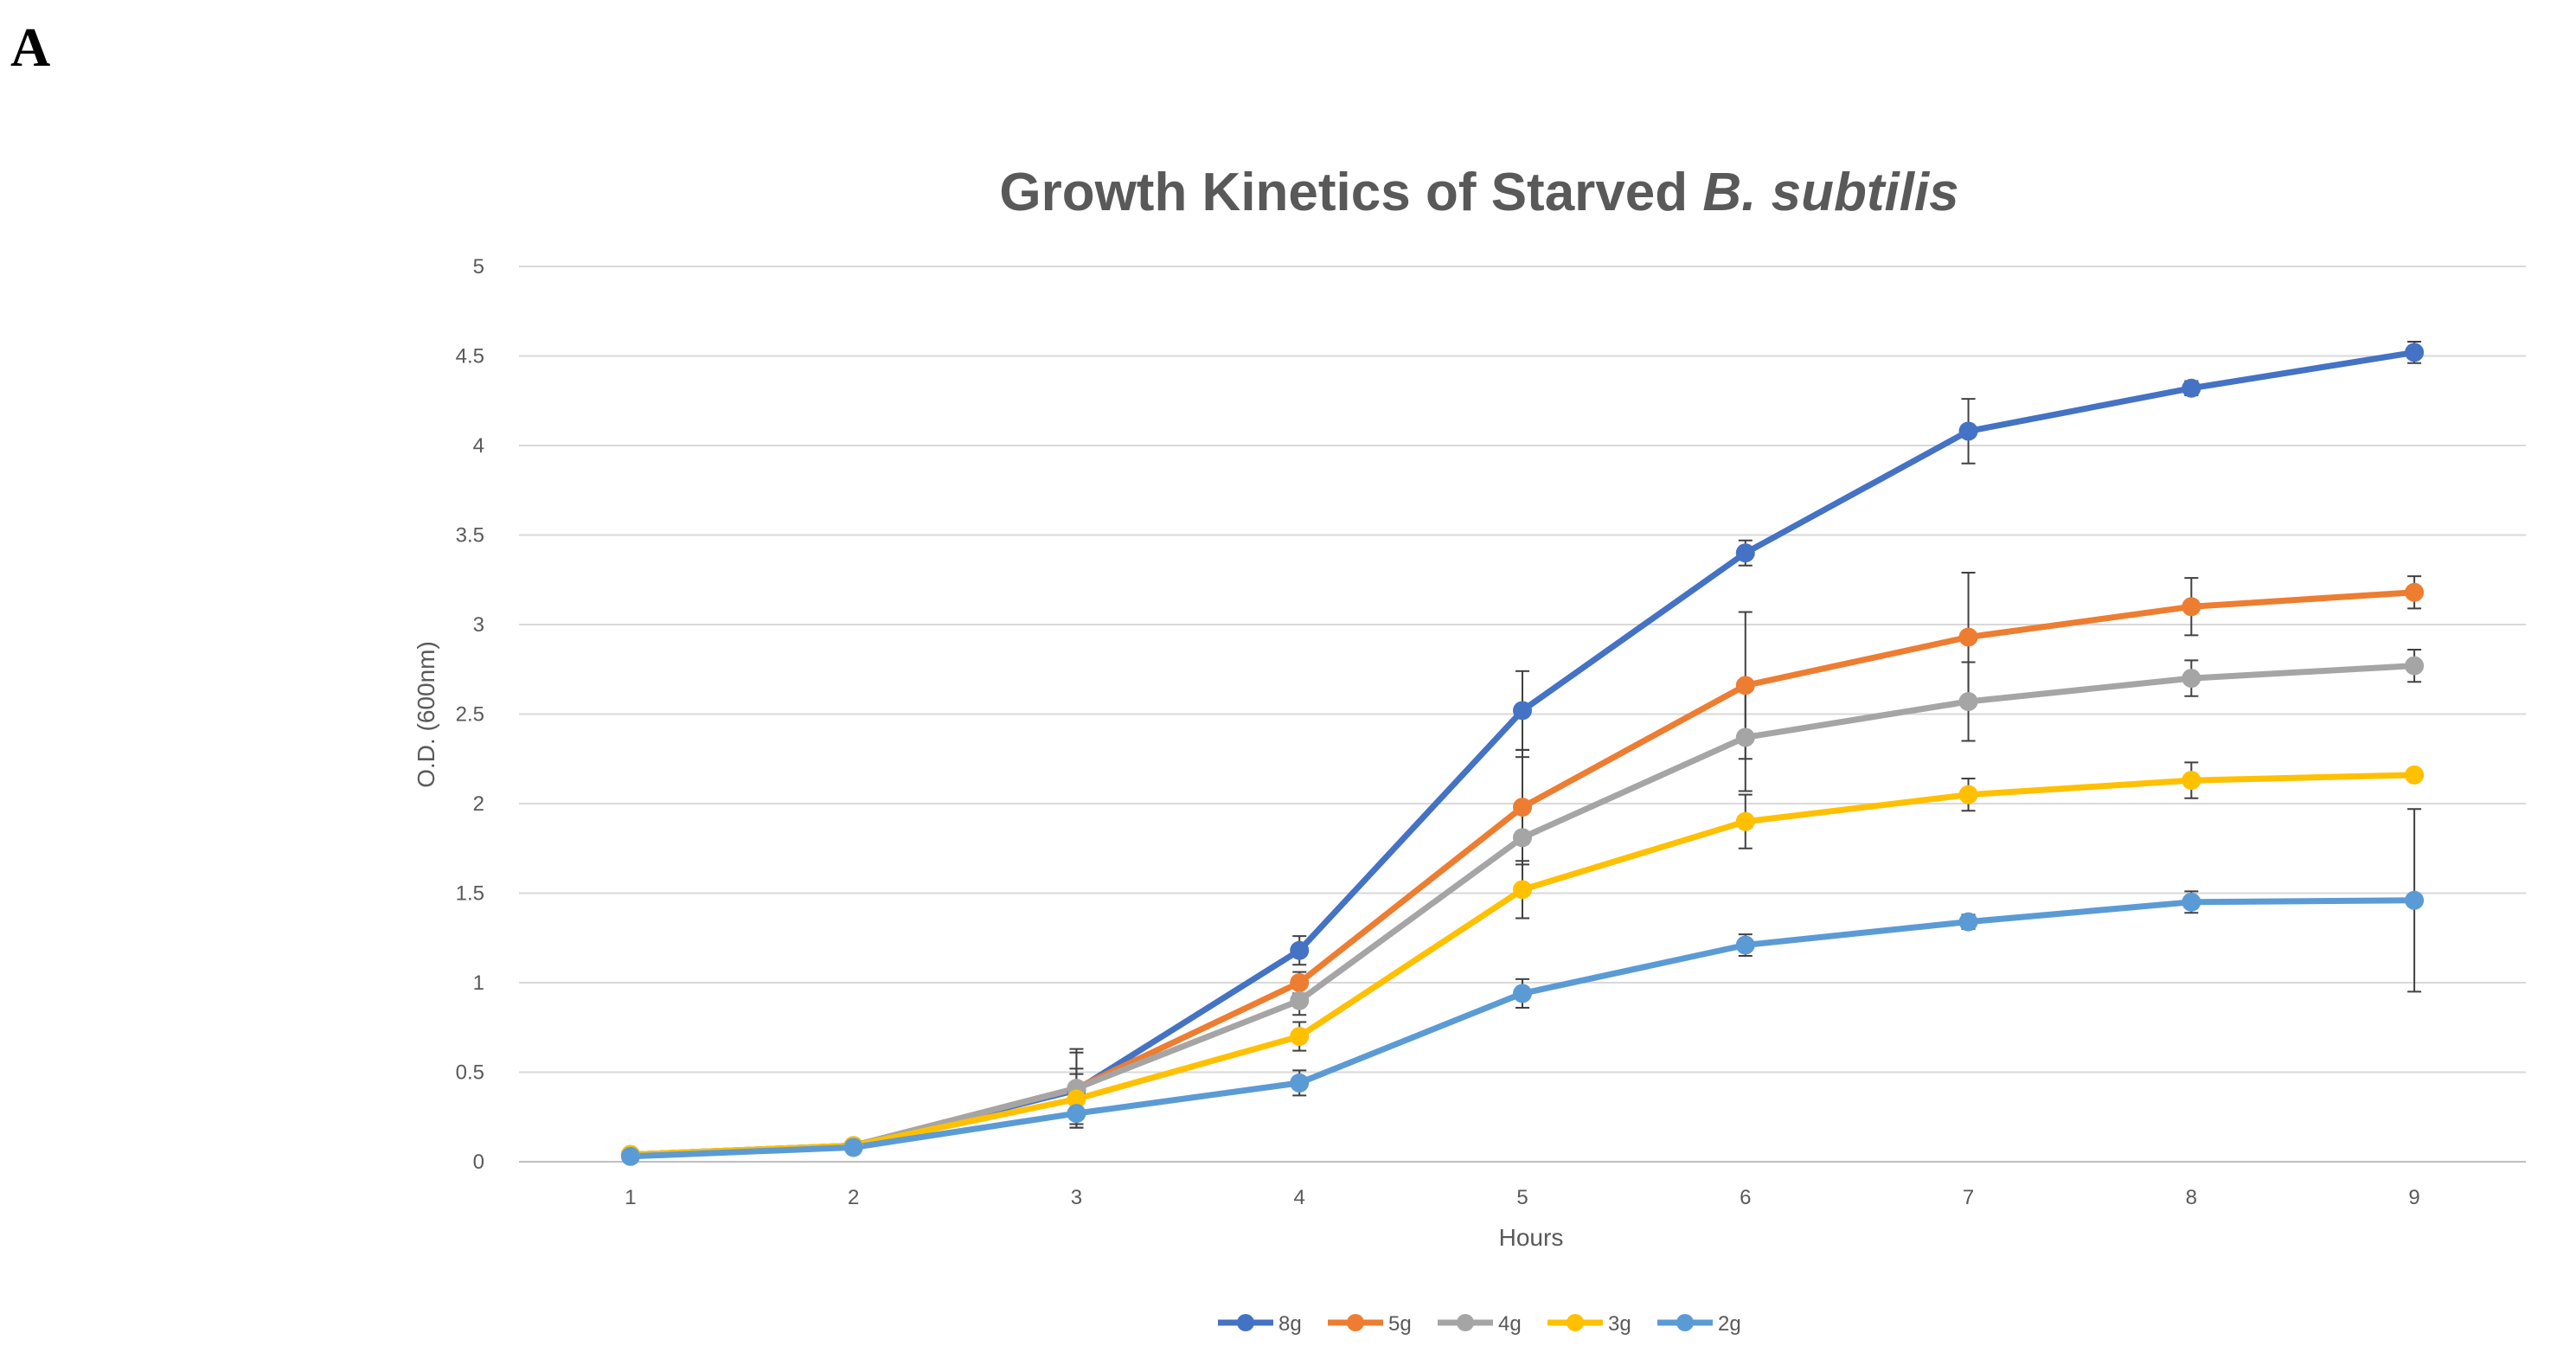 This screenshot has height=1346, width=2576. I want to click on chart-title: Growth Kinetics of Starved B. subtilis, so click(1478, 192).